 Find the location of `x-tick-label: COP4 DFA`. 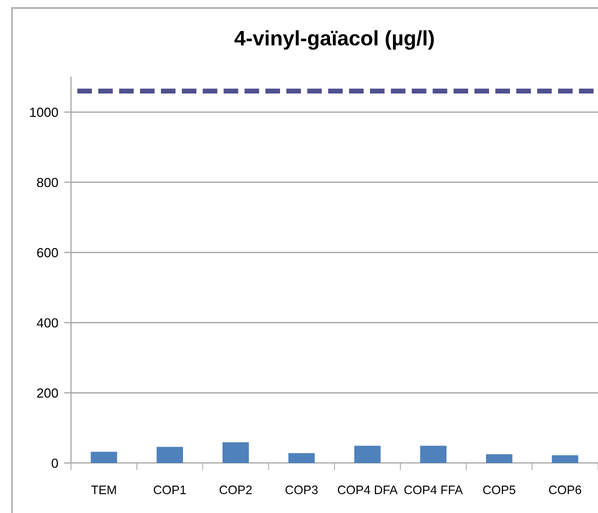

x-tick-label: COP4 DFA is located at coordinates (368, 490).